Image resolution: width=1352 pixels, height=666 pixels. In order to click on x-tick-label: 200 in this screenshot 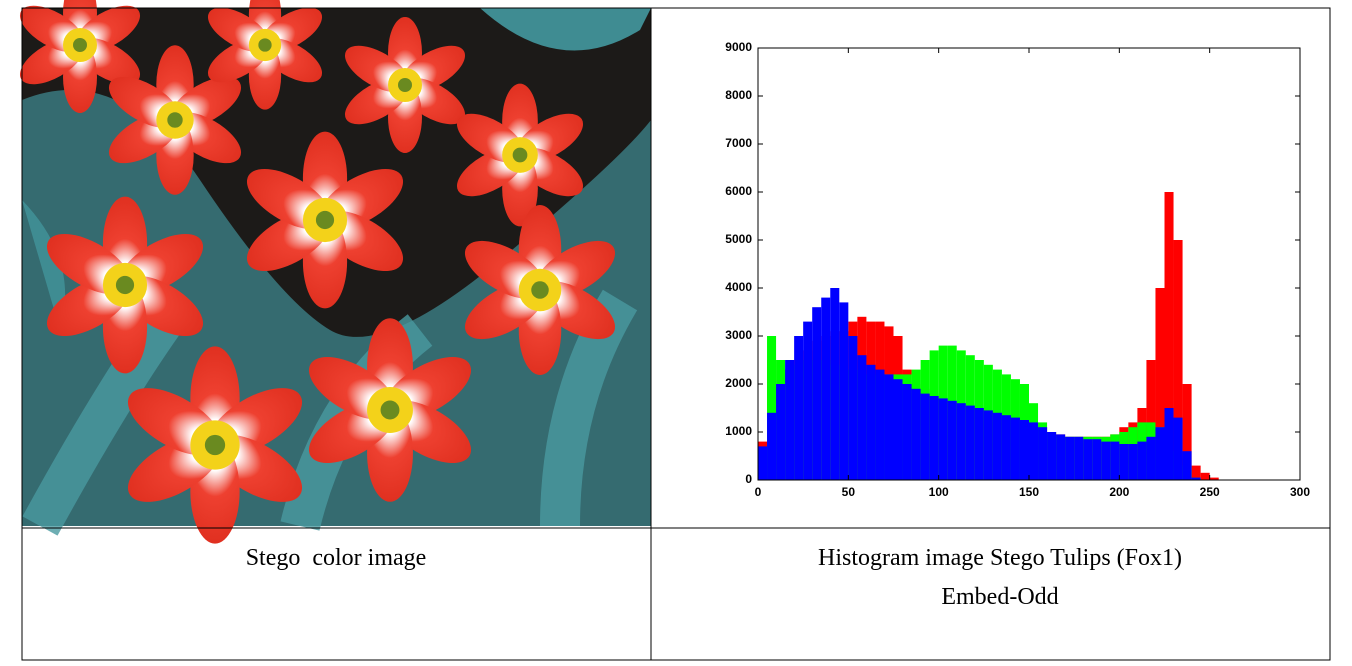, I will do `click(1119, 492)`.